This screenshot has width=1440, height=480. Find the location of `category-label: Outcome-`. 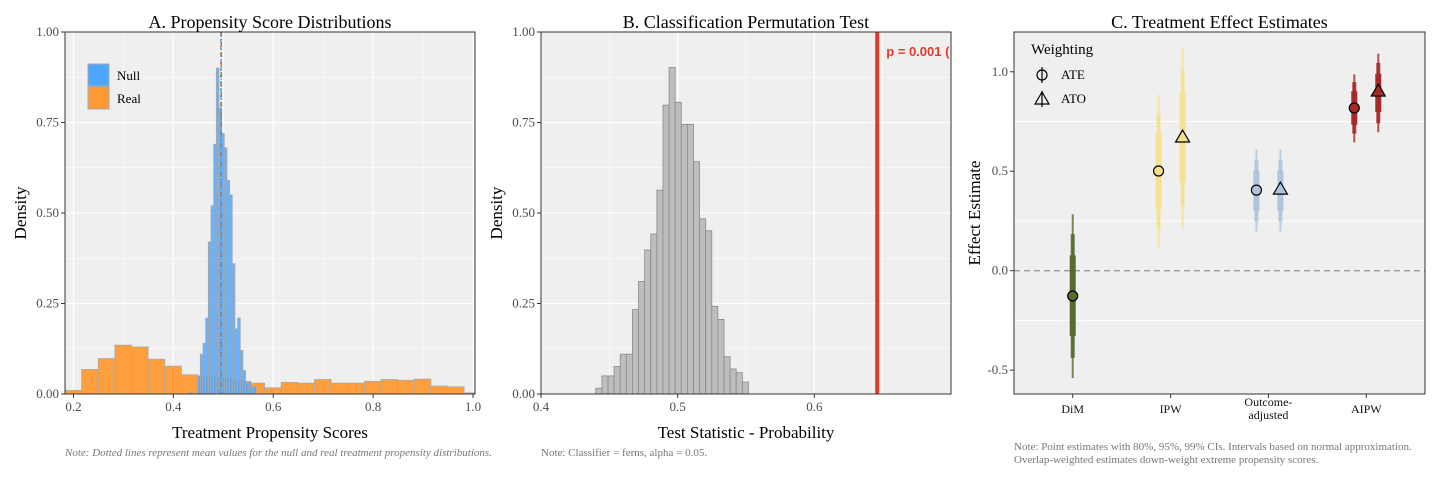

category-label: Outcome- is located at coordinates (1268, 402).